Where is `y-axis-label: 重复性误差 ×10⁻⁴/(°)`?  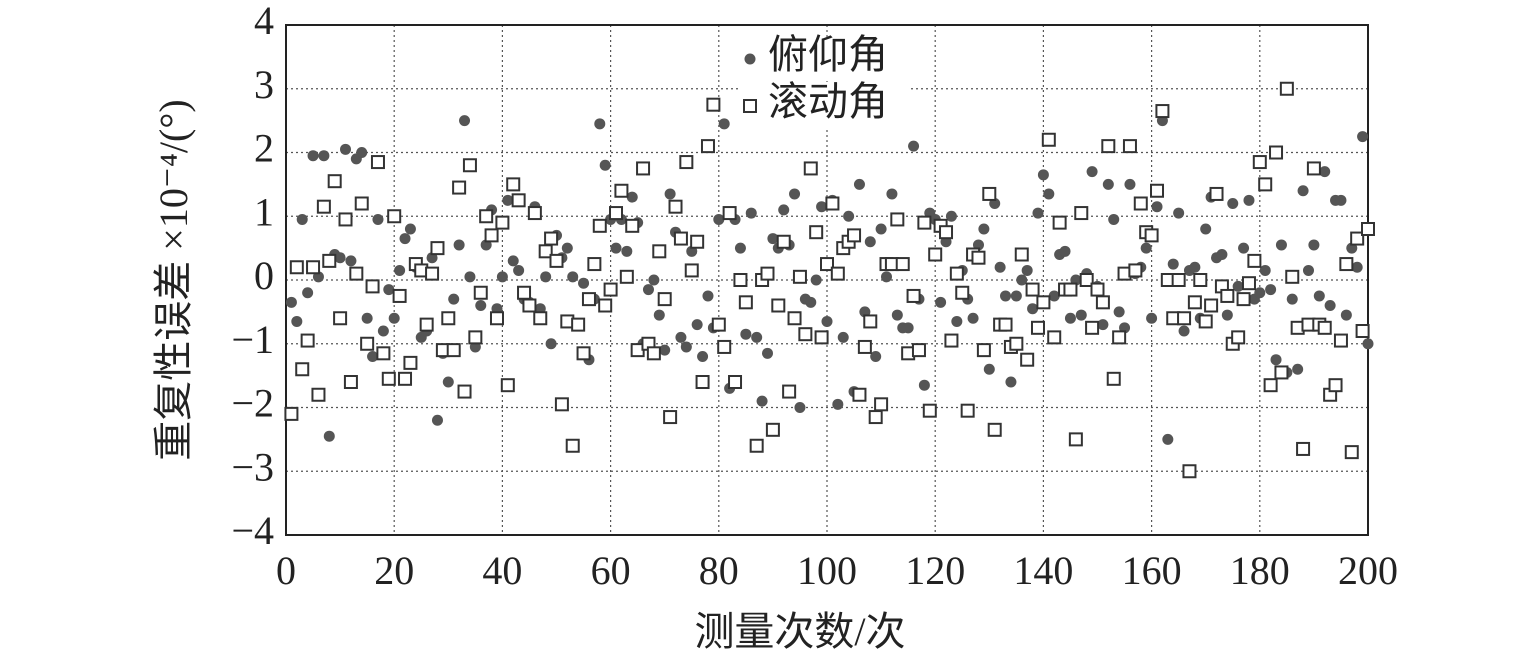 y-axis-label: 重复性误差 ×10⁻⁴/(°) is located at coordinates (173, 279).